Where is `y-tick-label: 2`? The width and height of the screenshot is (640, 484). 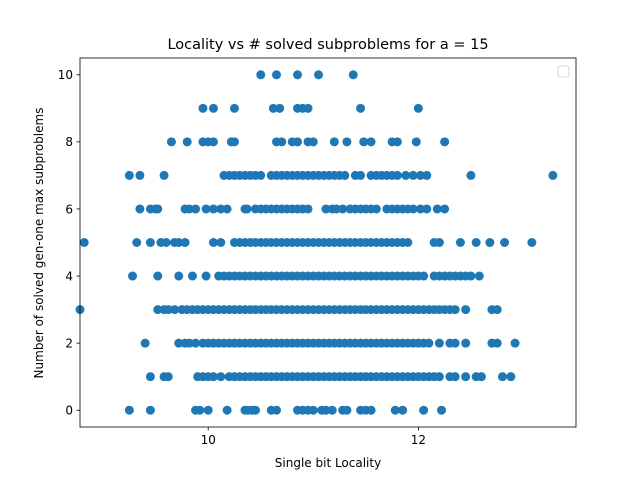
y-tick-label: 2 is located at coordinates (69, 343).